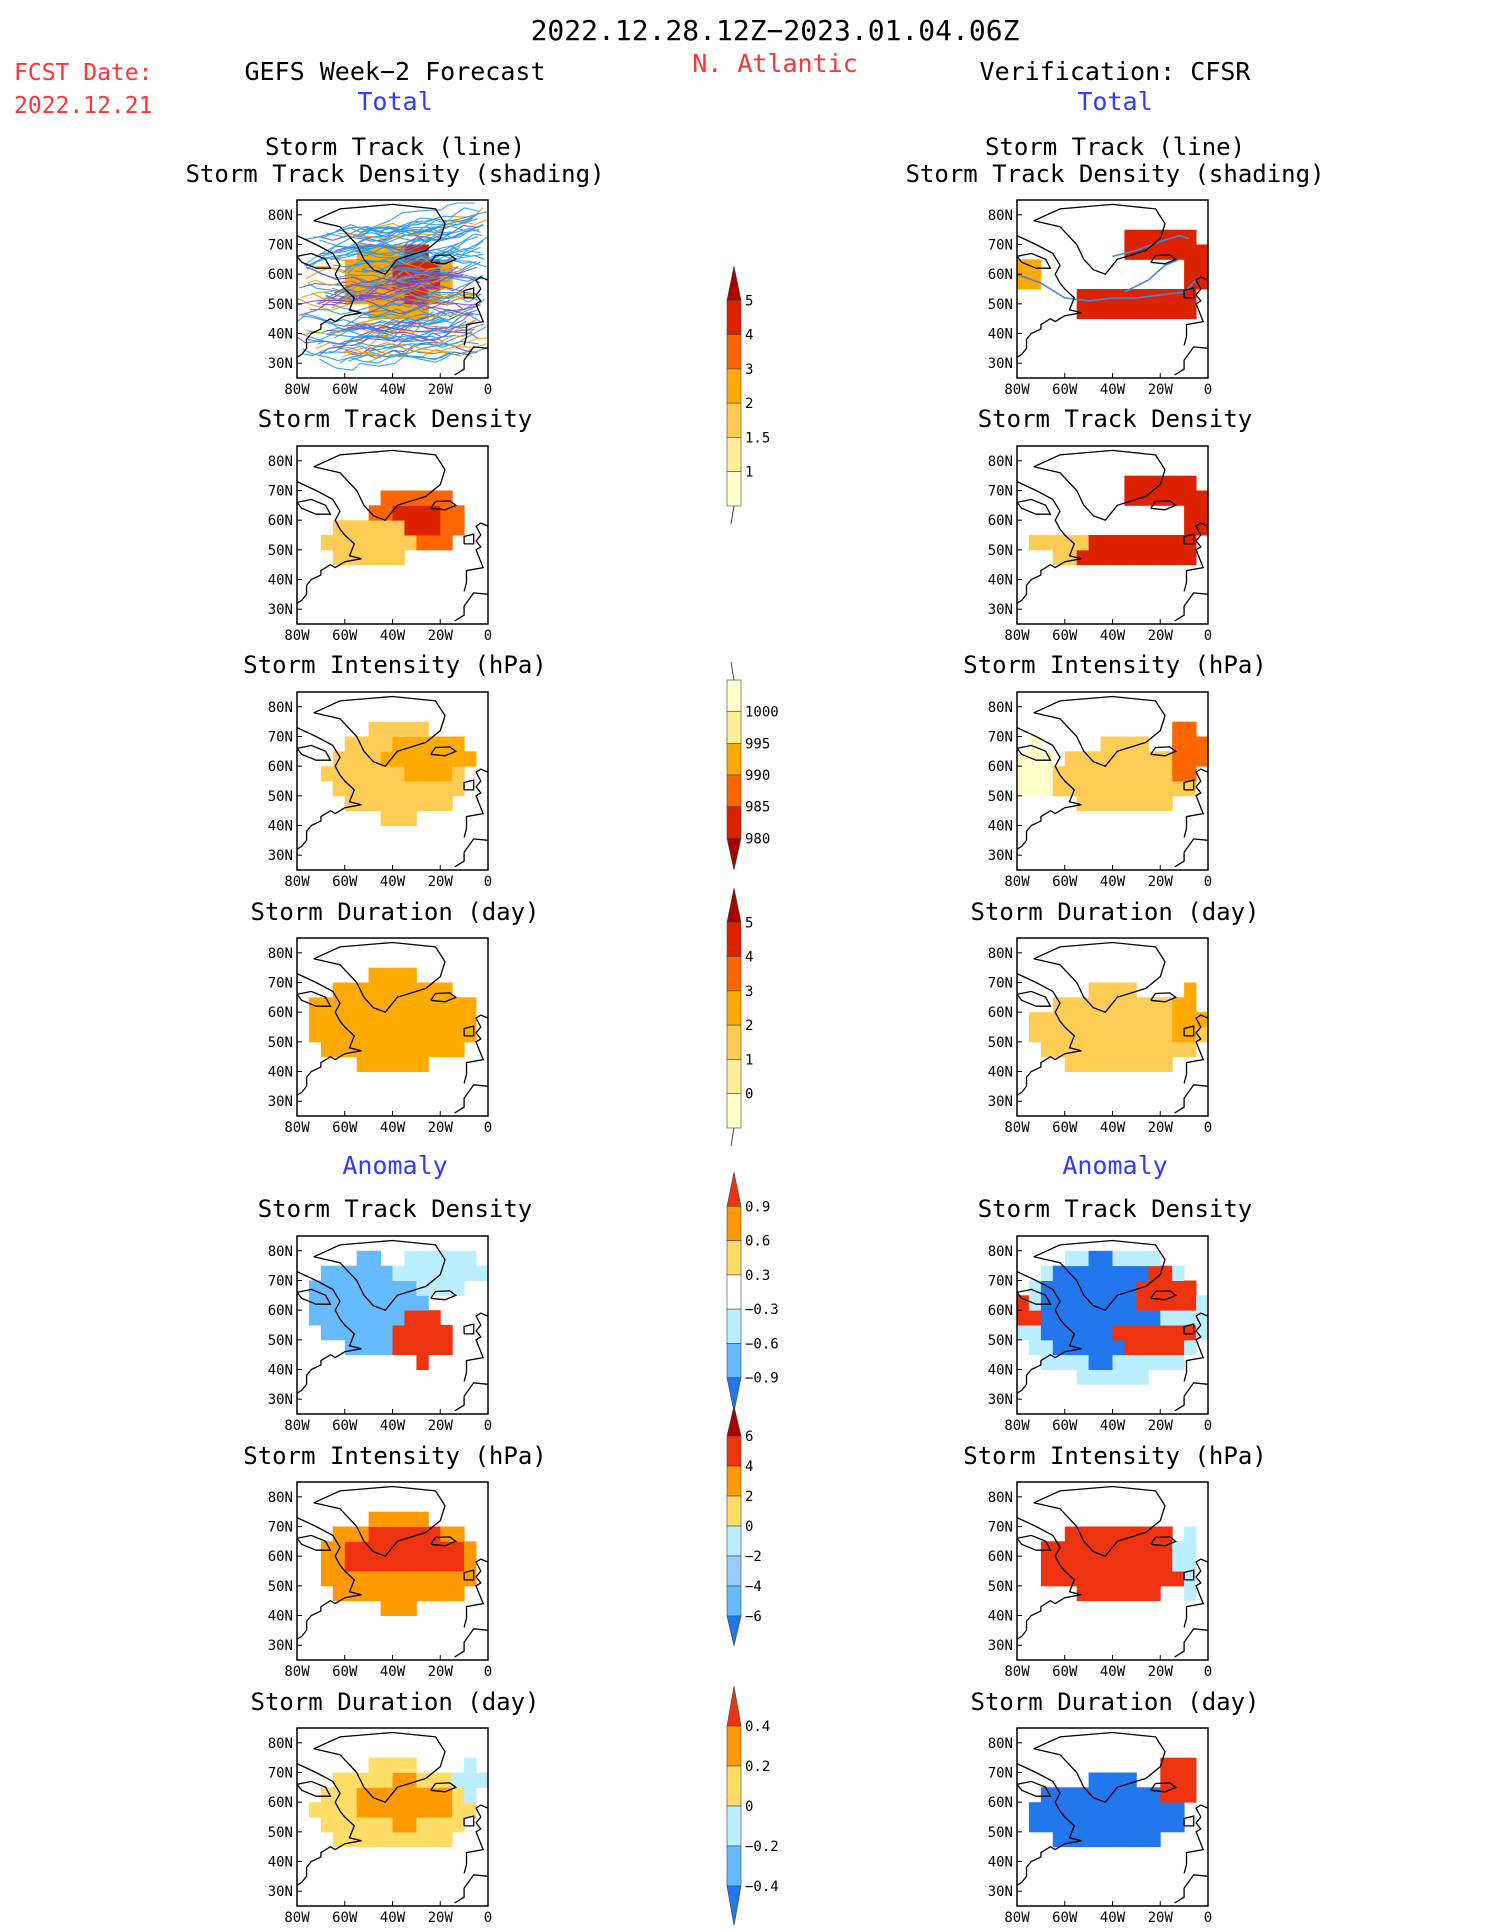  What do you see at coordinates (1000, 1528) in the screenshot?
I see `y-tick-label: 70N` at bounding box center [1000, 1528].